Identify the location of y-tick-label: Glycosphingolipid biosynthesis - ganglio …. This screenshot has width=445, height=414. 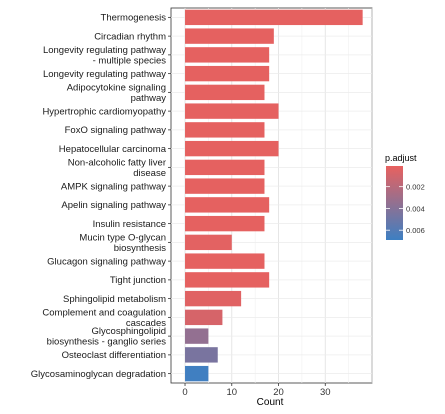
(107, 337).